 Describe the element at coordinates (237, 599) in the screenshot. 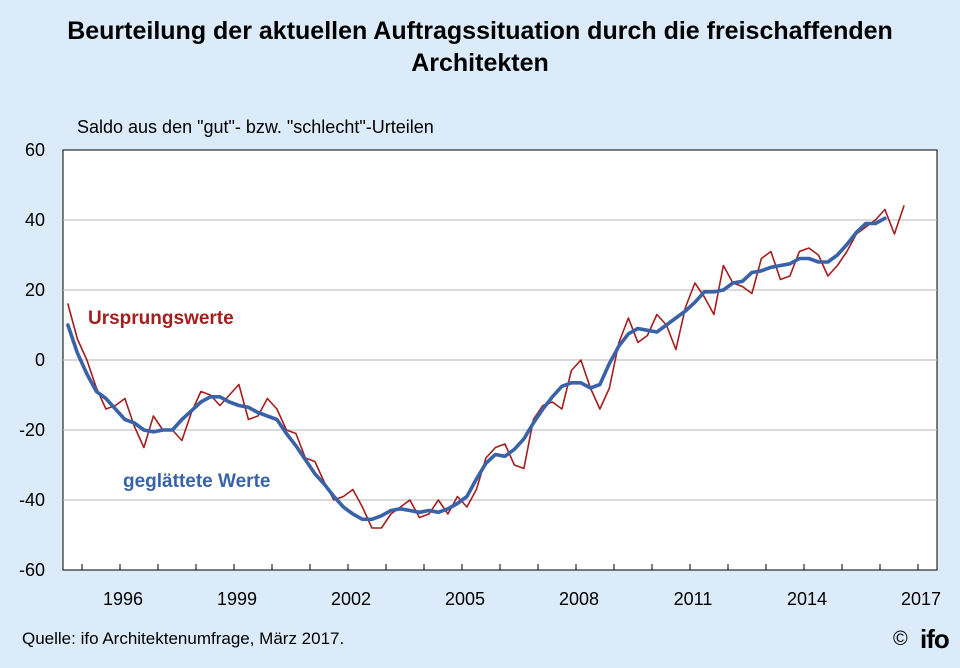

I see `x-tick-label: 1999` at that location.